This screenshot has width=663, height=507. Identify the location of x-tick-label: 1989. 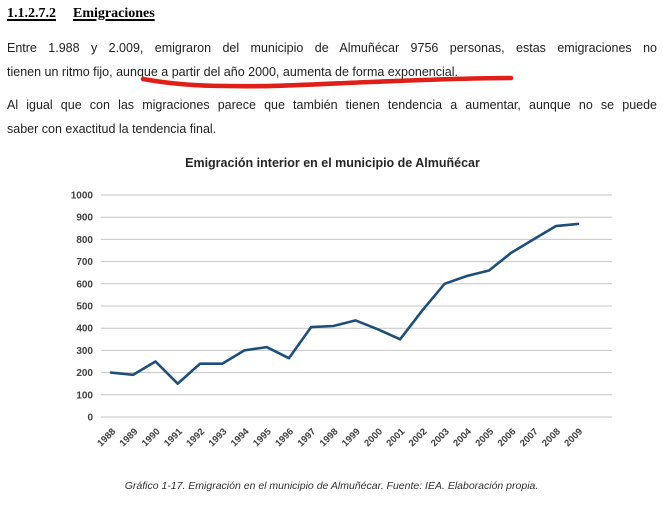
(129, 437).